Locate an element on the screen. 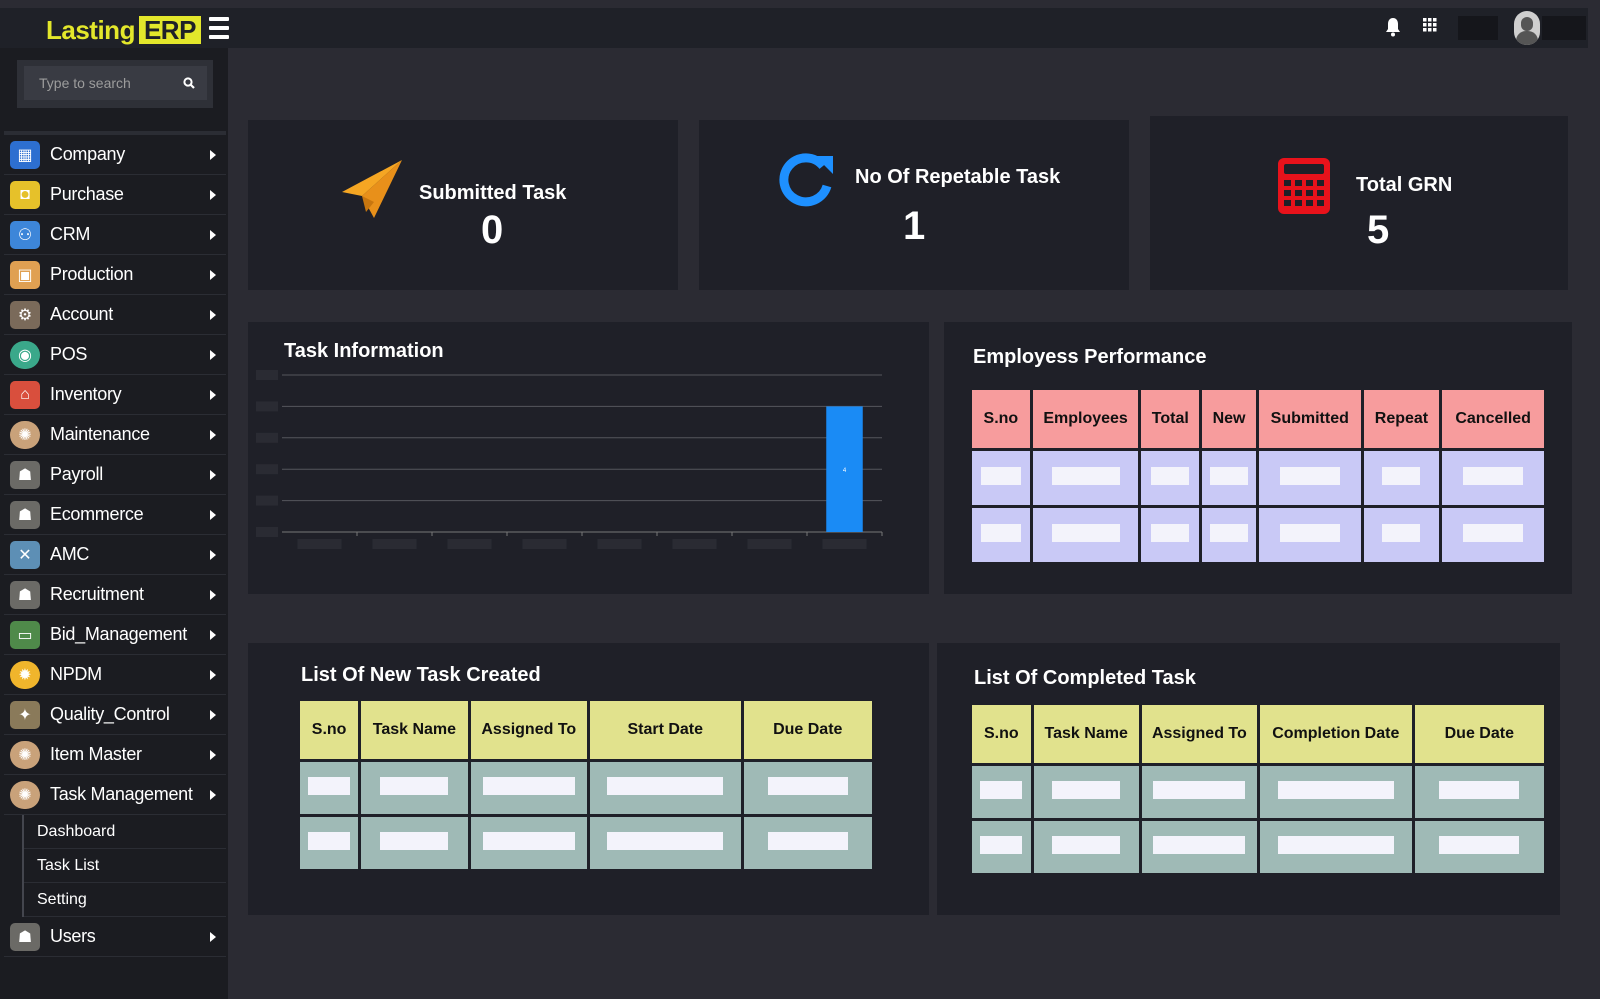 This screenshot has width=1600, height=999. submenu-dashboard: Dashboard is located at coordinates (125, 832).